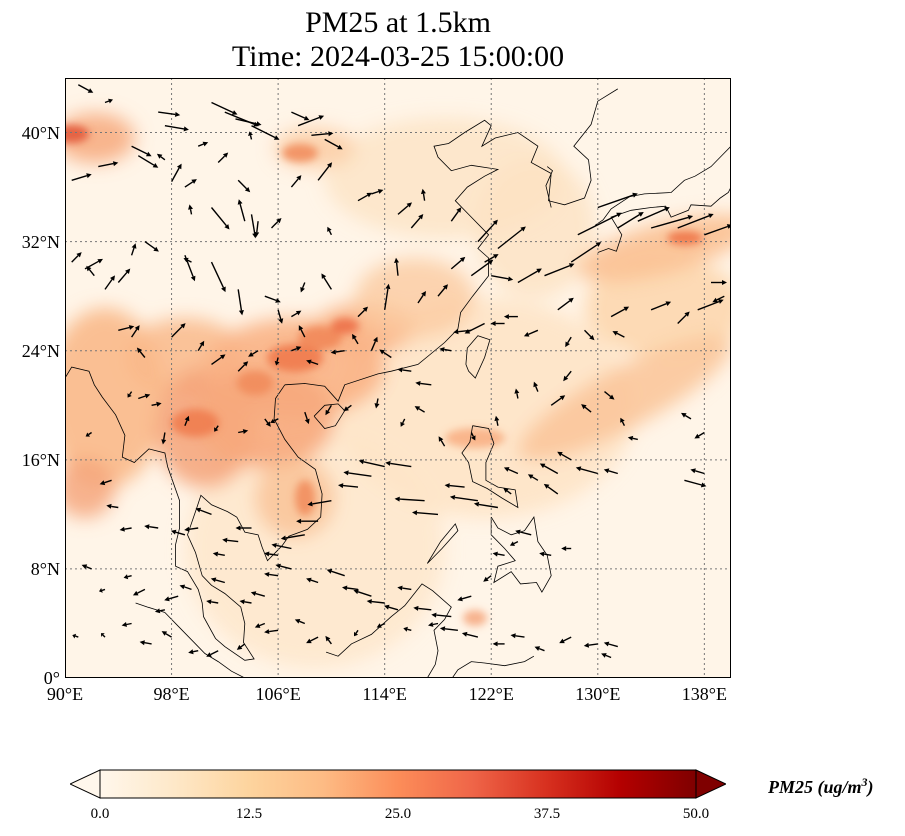 The width and height of the screenshot is (905, 836). Describe the element at coordinates (85, 784) in the screenshot. I see `colorbar-min-extend` at that location.